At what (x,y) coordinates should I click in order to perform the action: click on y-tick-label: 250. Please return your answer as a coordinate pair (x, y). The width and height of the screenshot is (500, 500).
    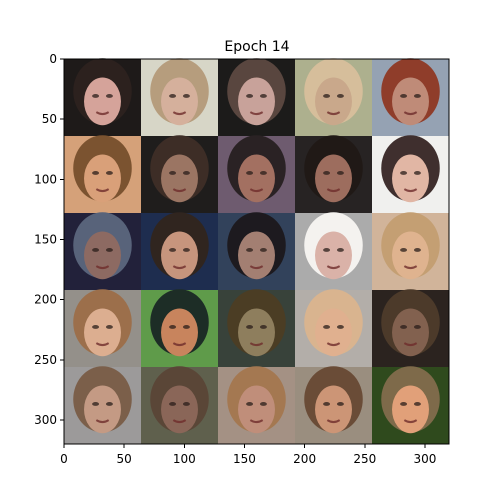
    Looking at the image, I should click on (45, 360).